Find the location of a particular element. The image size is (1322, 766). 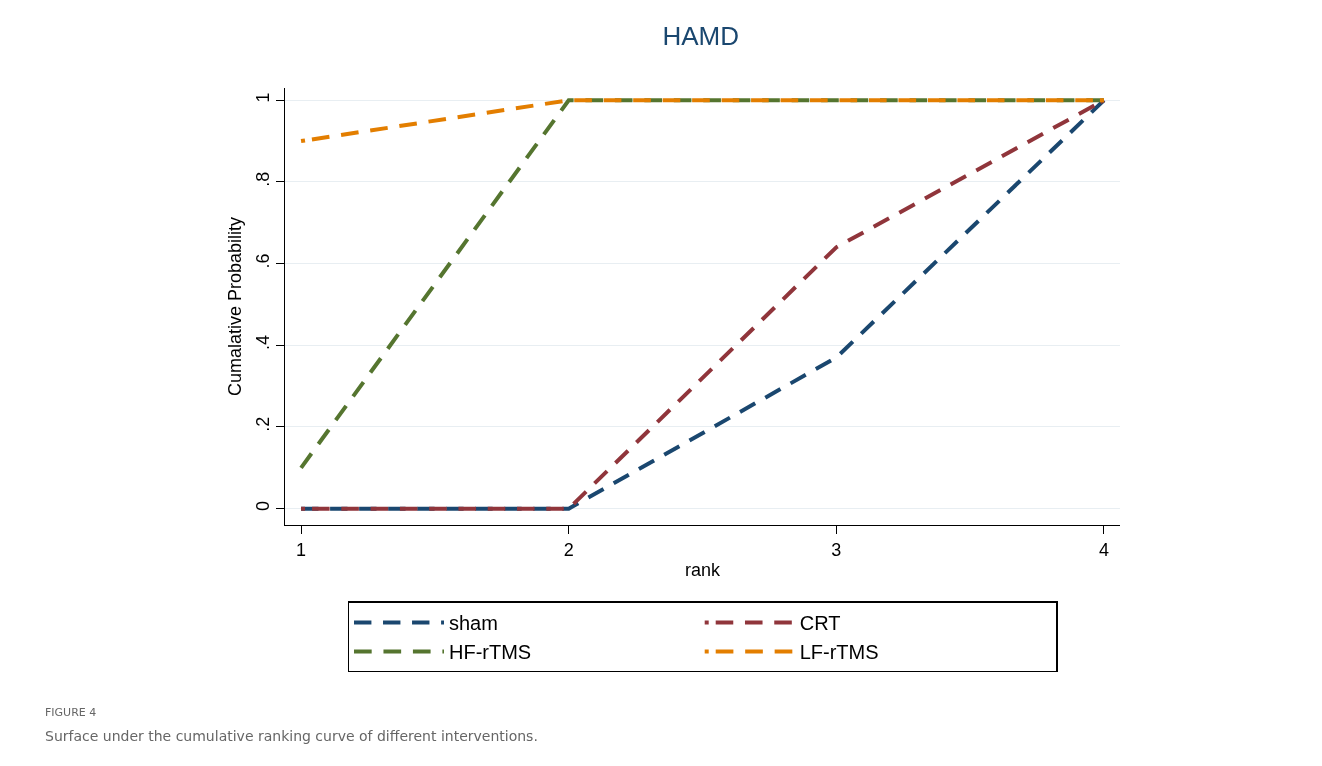

legend-label: HF-rTMS is located at coordinates (490, 652).